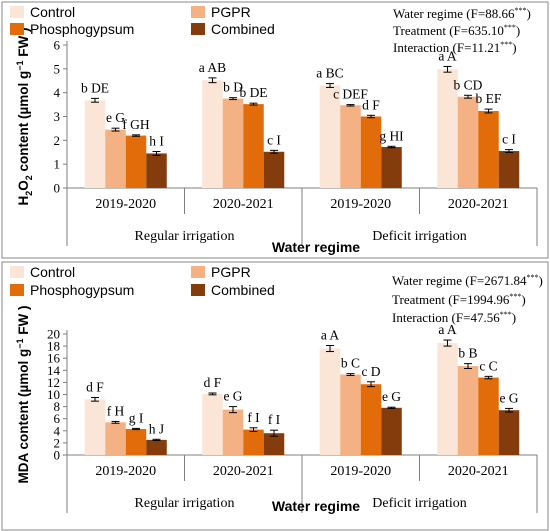  Describe the element at coordinates (53, 334) in the screenshot. I see `y-tick-label: 20` at that location.